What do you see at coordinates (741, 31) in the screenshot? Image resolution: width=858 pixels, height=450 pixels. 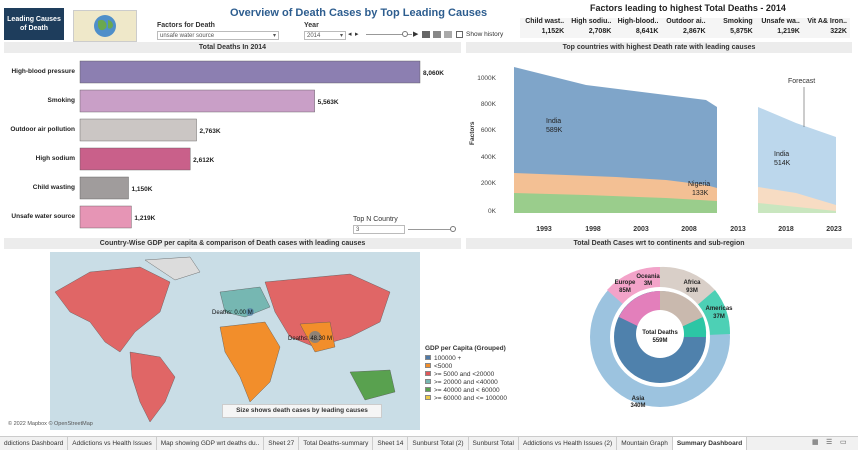 I see `kpi-value: 5,875K` at bounding box center [741, 31].